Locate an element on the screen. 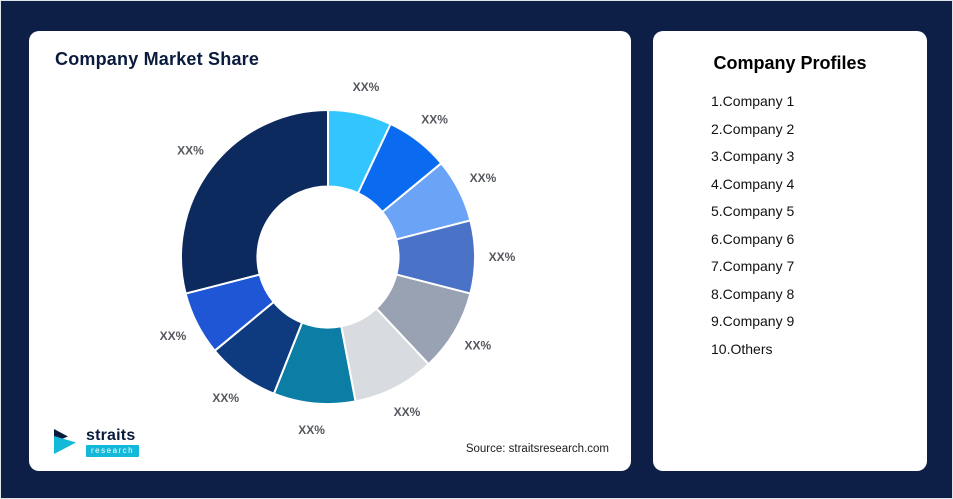 The height and width of the screenshot is (499, 953). straits-logo: straits research is located at coordinates (95, 441).